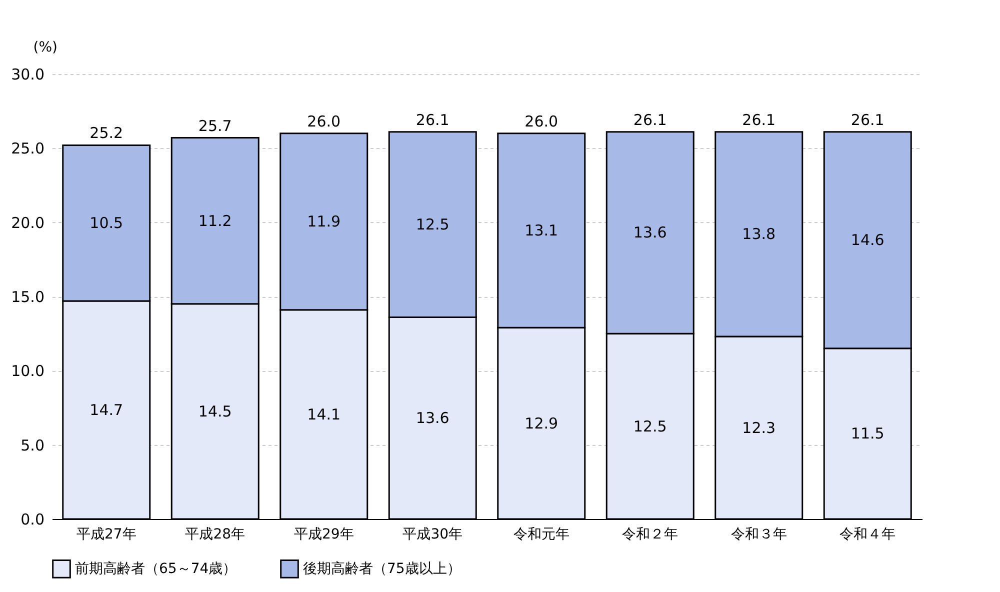 The height and width of the screenshot is (592, 1000). I want to click on legend-label: 後期高齢者（75歳以上）, so click(382, 568).